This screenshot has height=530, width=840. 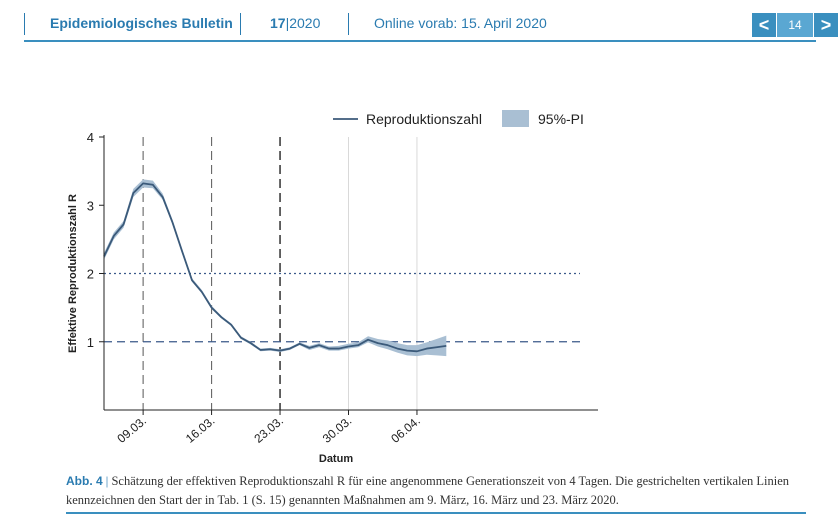 I want to click on prediction-interval-band, so click(x=275, y=268).